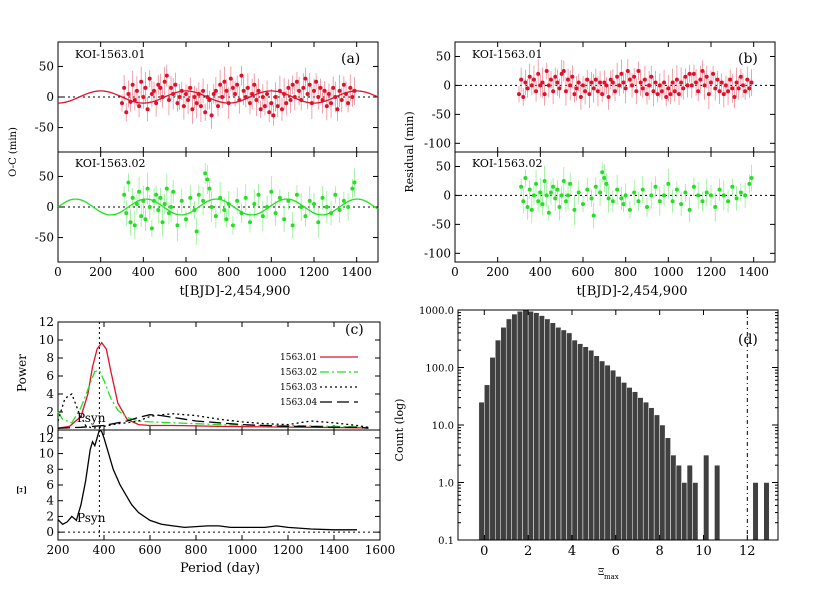 Image resolution: width=830 pixels, height=593 pixels. I want to click on panel-b-ylabel: Residual (min), so click(409, 151).